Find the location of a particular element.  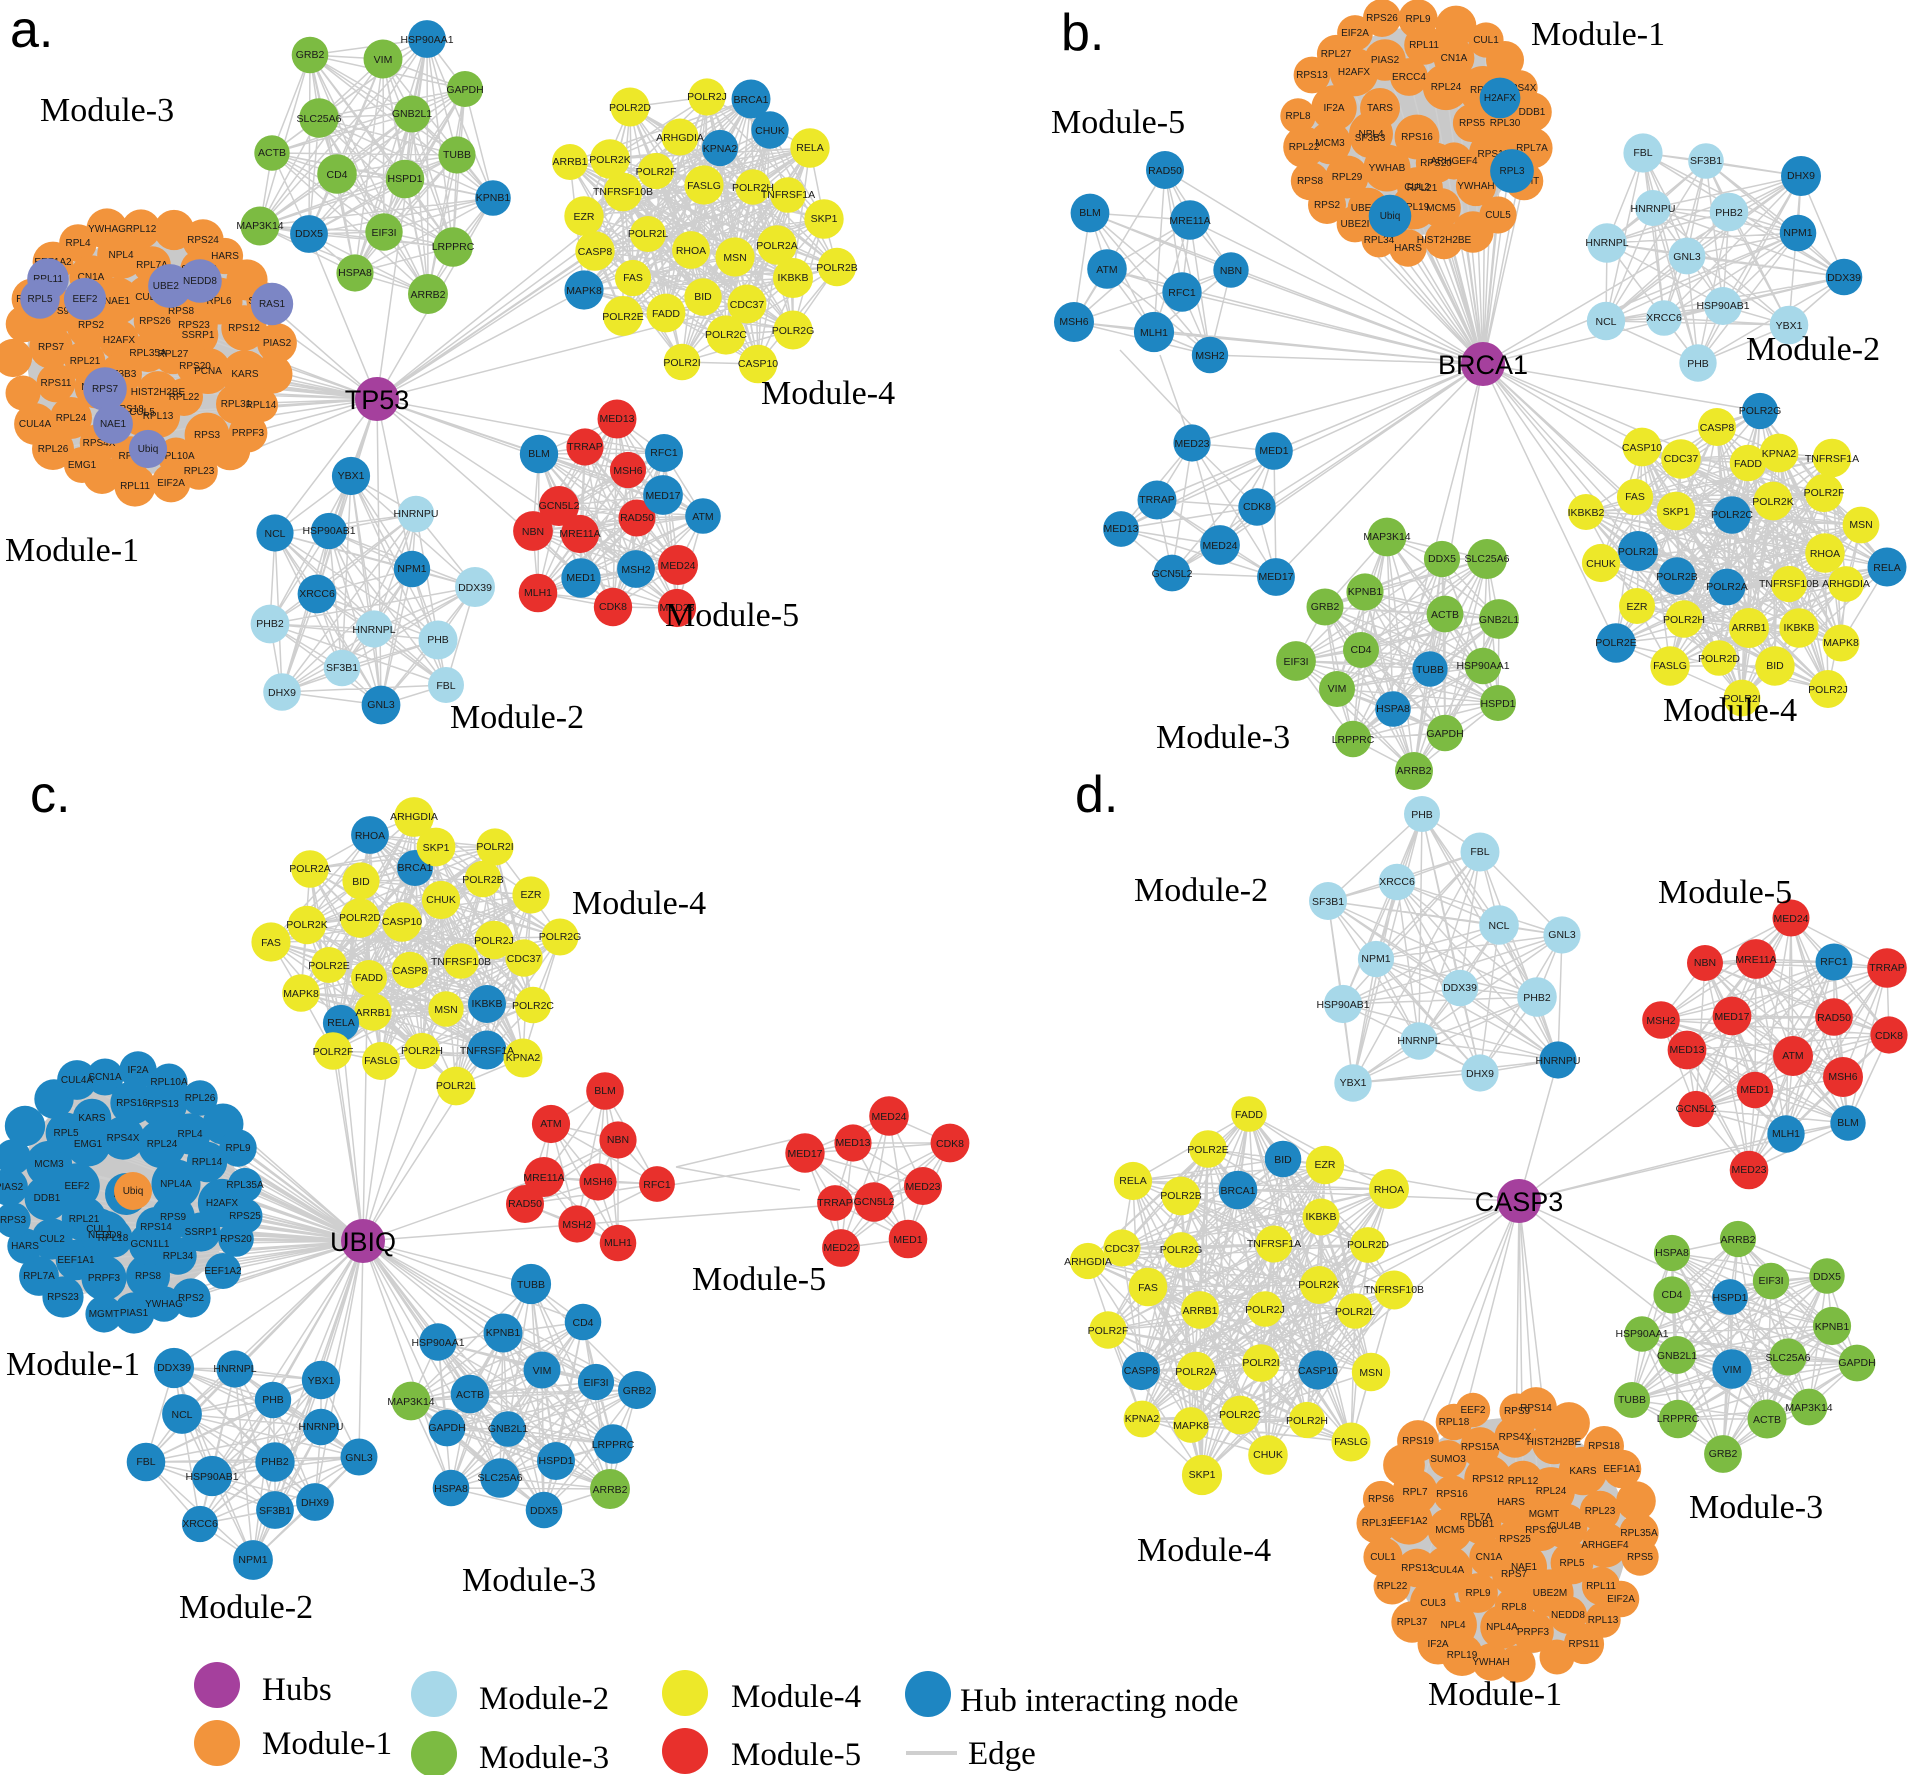

svg-text: RPL24 is located at coordinates (1446, 87).